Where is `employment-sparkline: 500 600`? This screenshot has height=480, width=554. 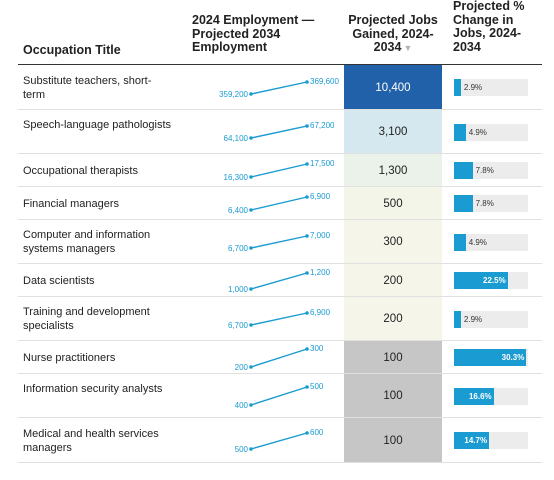
employment-sparkline: 500 600 is located at coordinates (279, 441).